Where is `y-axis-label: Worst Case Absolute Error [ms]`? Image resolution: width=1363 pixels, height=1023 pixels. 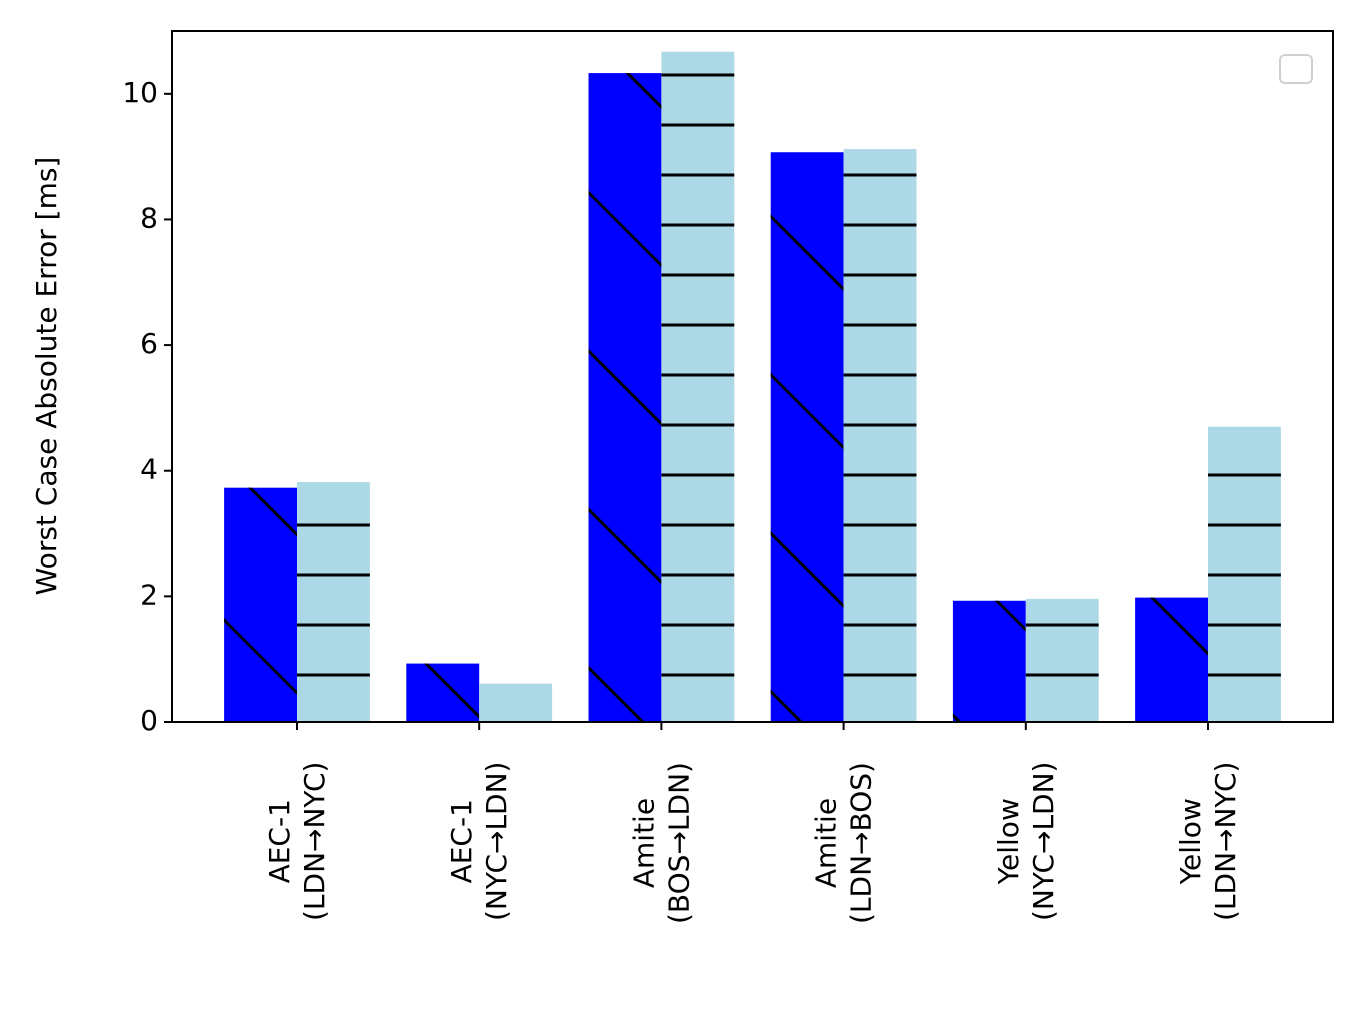
y-axis-label: Worst Case Absolute Error [ms] is located at coordinates (46, 376).